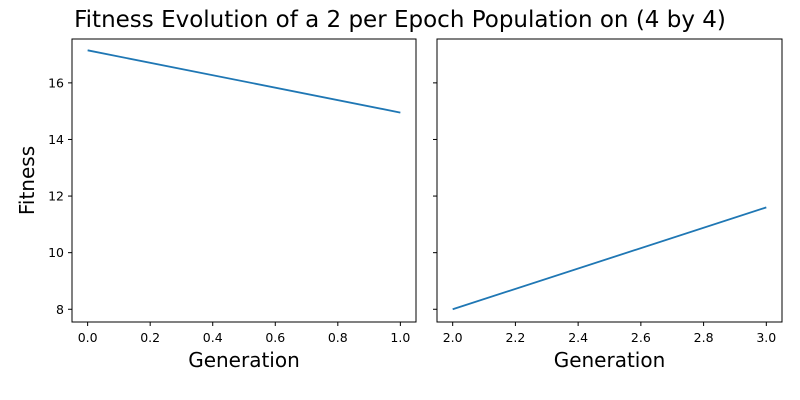 This screenshot has width=800, height=400. Describe the element at coordinates (88, 337) in the screenshot. I see `x-tick-label: 0.0` at that location.